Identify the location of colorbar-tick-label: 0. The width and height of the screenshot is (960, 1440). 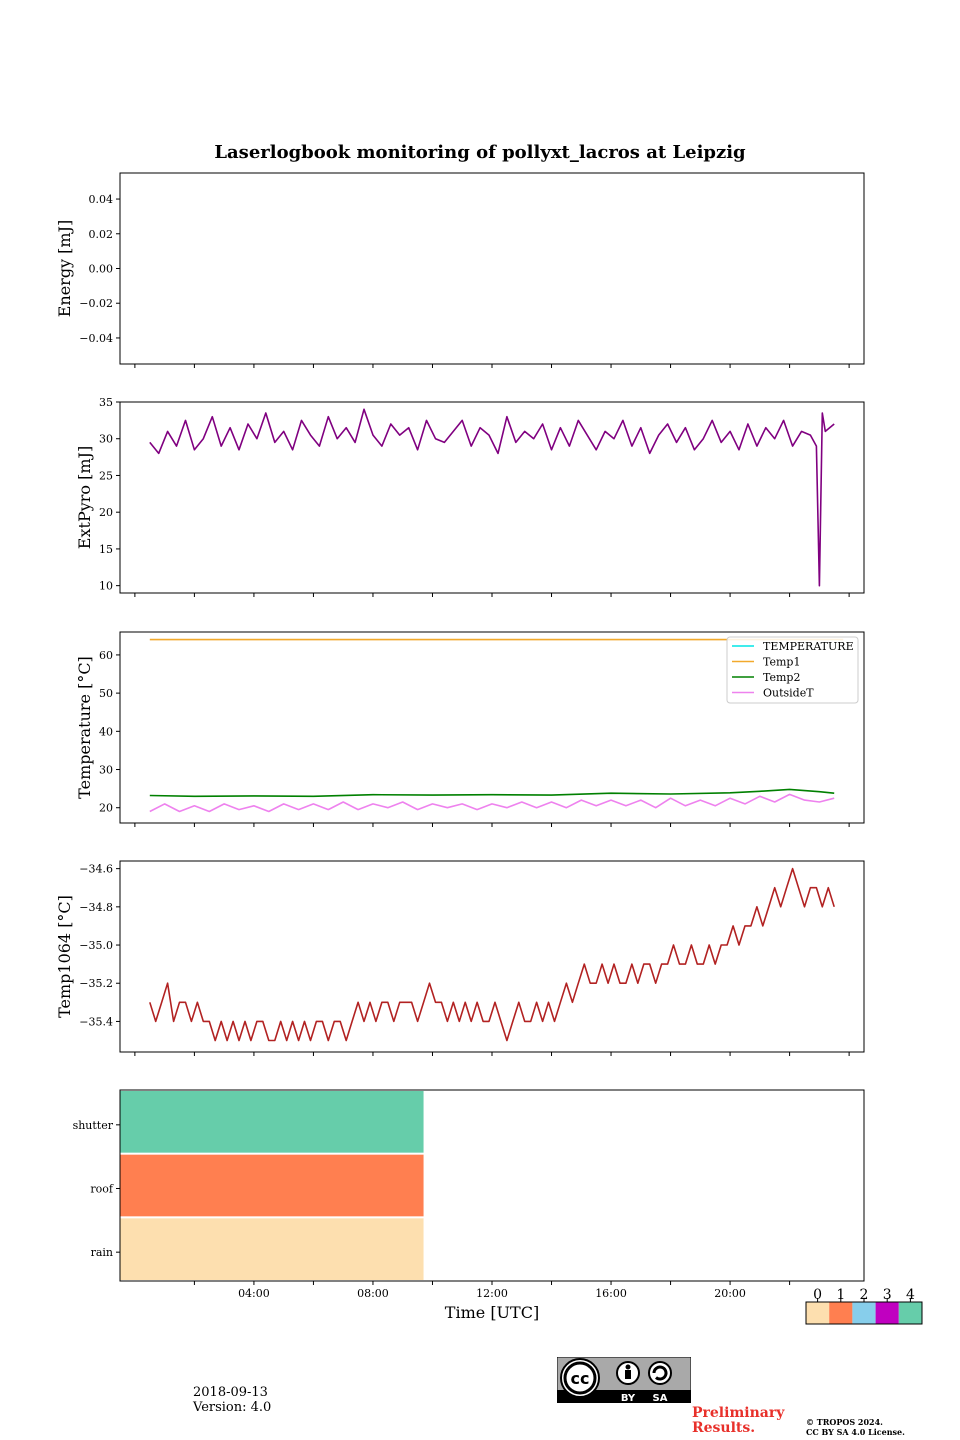
(817, 1295).